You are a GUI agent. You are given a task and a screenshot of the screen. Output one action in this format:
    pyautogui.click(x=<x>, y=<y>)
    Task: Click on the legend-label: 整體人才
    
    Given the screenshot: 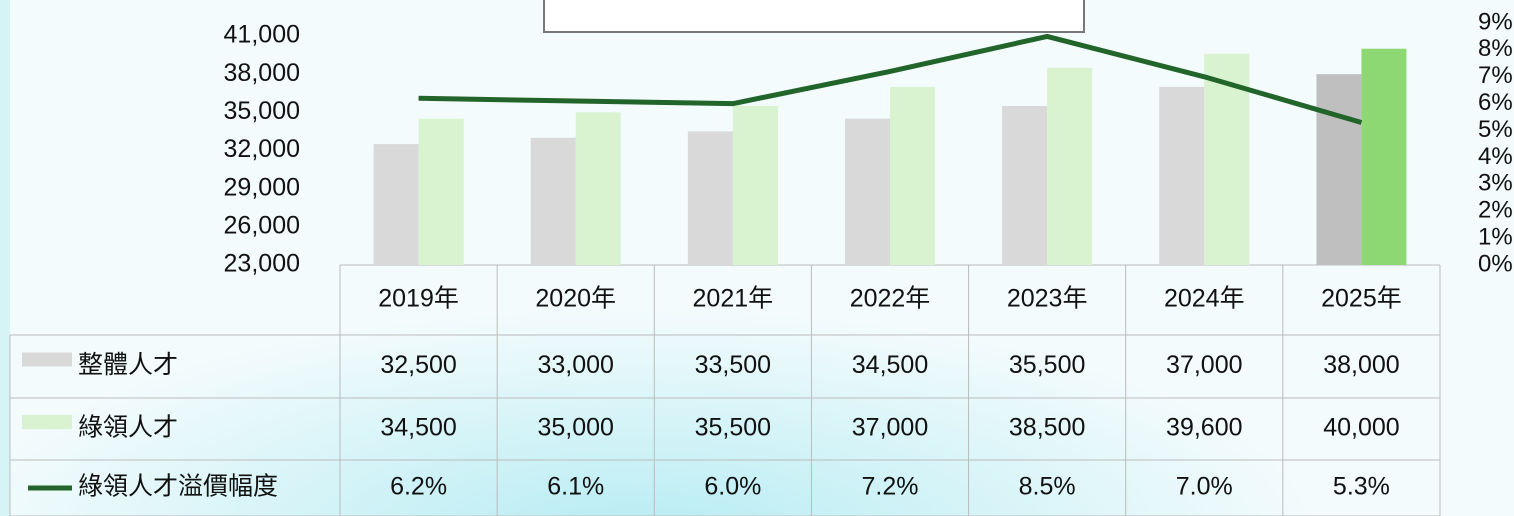 What is the action you would take?
    pyautogui.click(x=128, y=365)
    